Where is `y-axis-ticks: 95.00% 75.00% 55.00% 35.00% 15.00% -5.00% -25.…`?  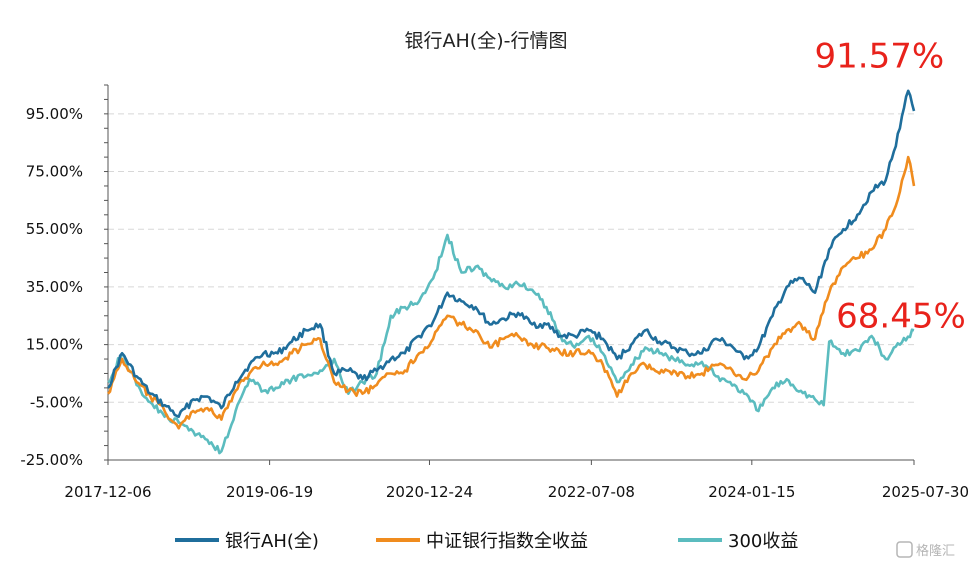
y-axis-ticks: 95.00% 75.00% 55.00% 35.00% 15.00% -5.00% -25.… is located at coordinates (51, 287).